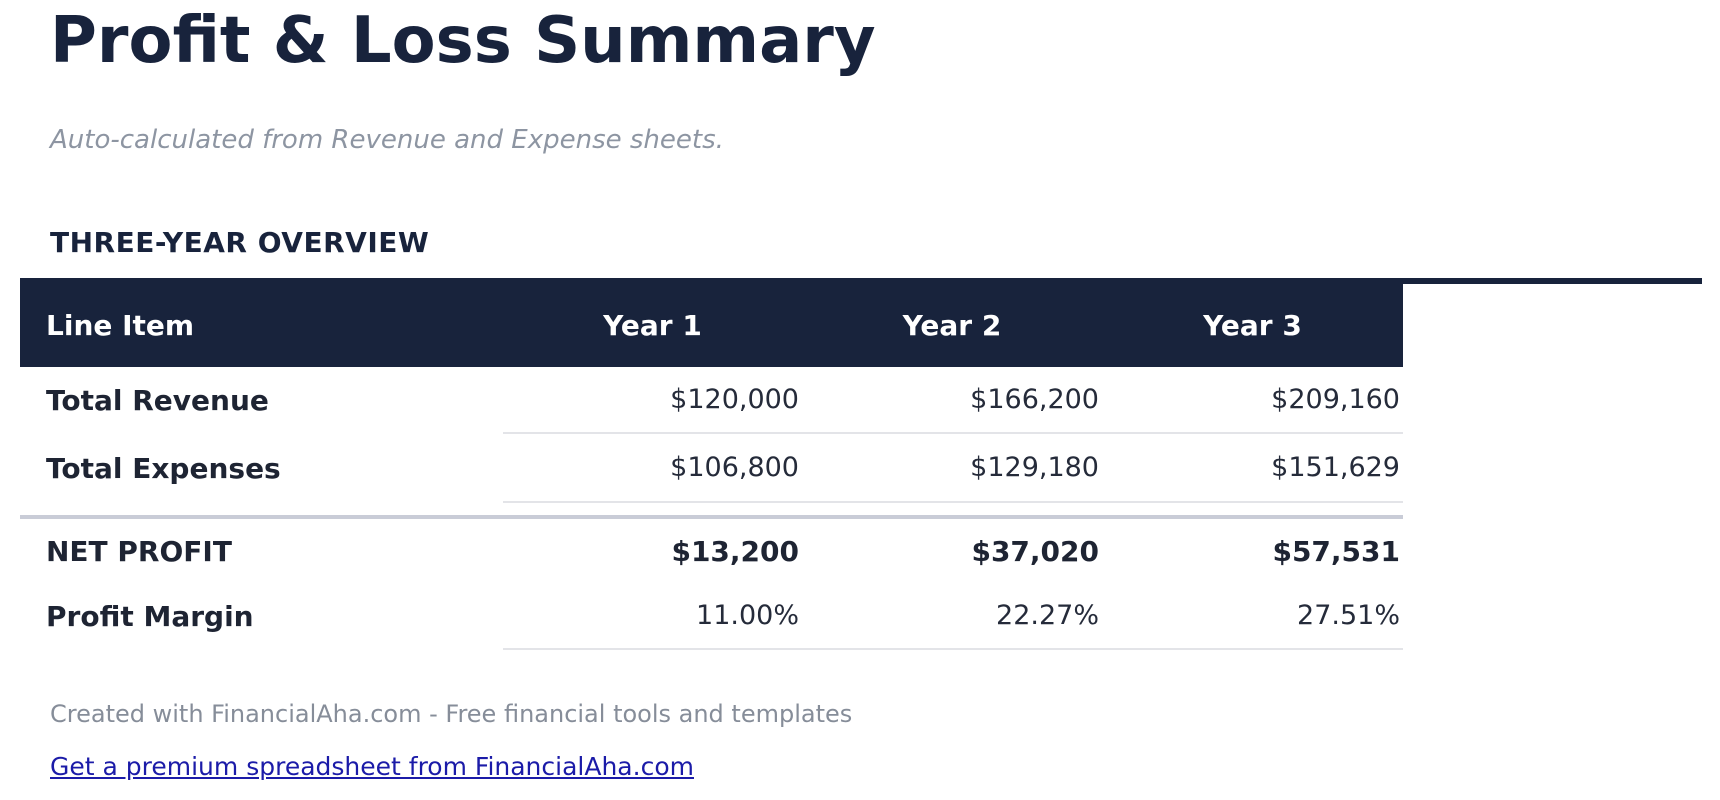  Describe the element at coordinates (1552, 325) in the screenshot. I see `table-header-spacer-cell` at that location.